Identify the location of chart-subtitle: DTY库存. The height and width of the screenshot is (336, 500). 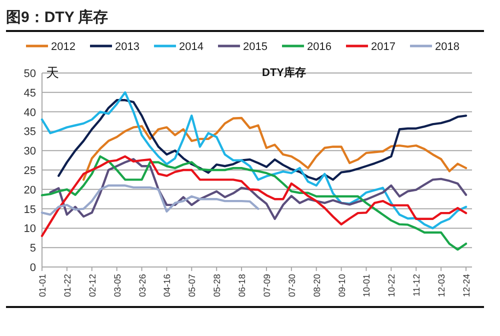
(284, 72).